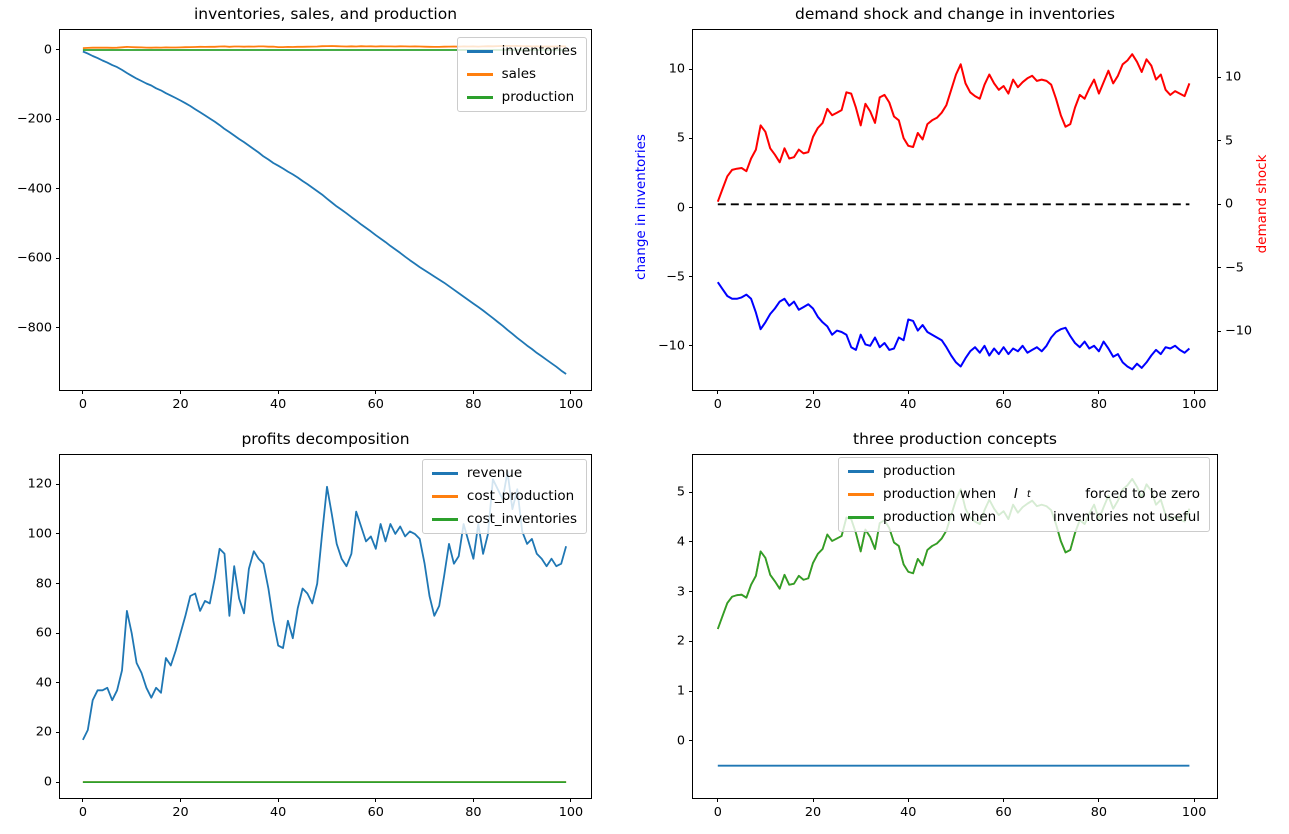 This screenshot has height=834, width=1289. What do you see at coordinates (953, 128) in the screenshot?
I see `line-demand_shock` at bounding box center [953, 128].